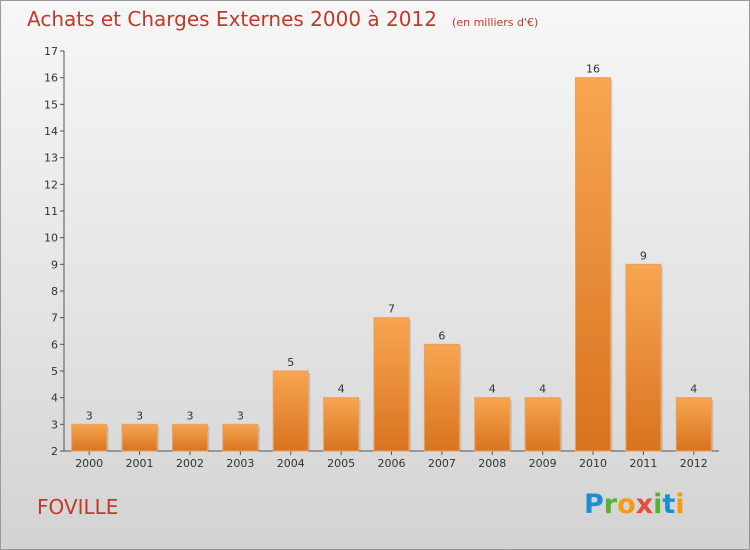  Describe the element at coordinates (392, 463) in the screenshot. I see `x-tick-label-2006: 2006` at that location.